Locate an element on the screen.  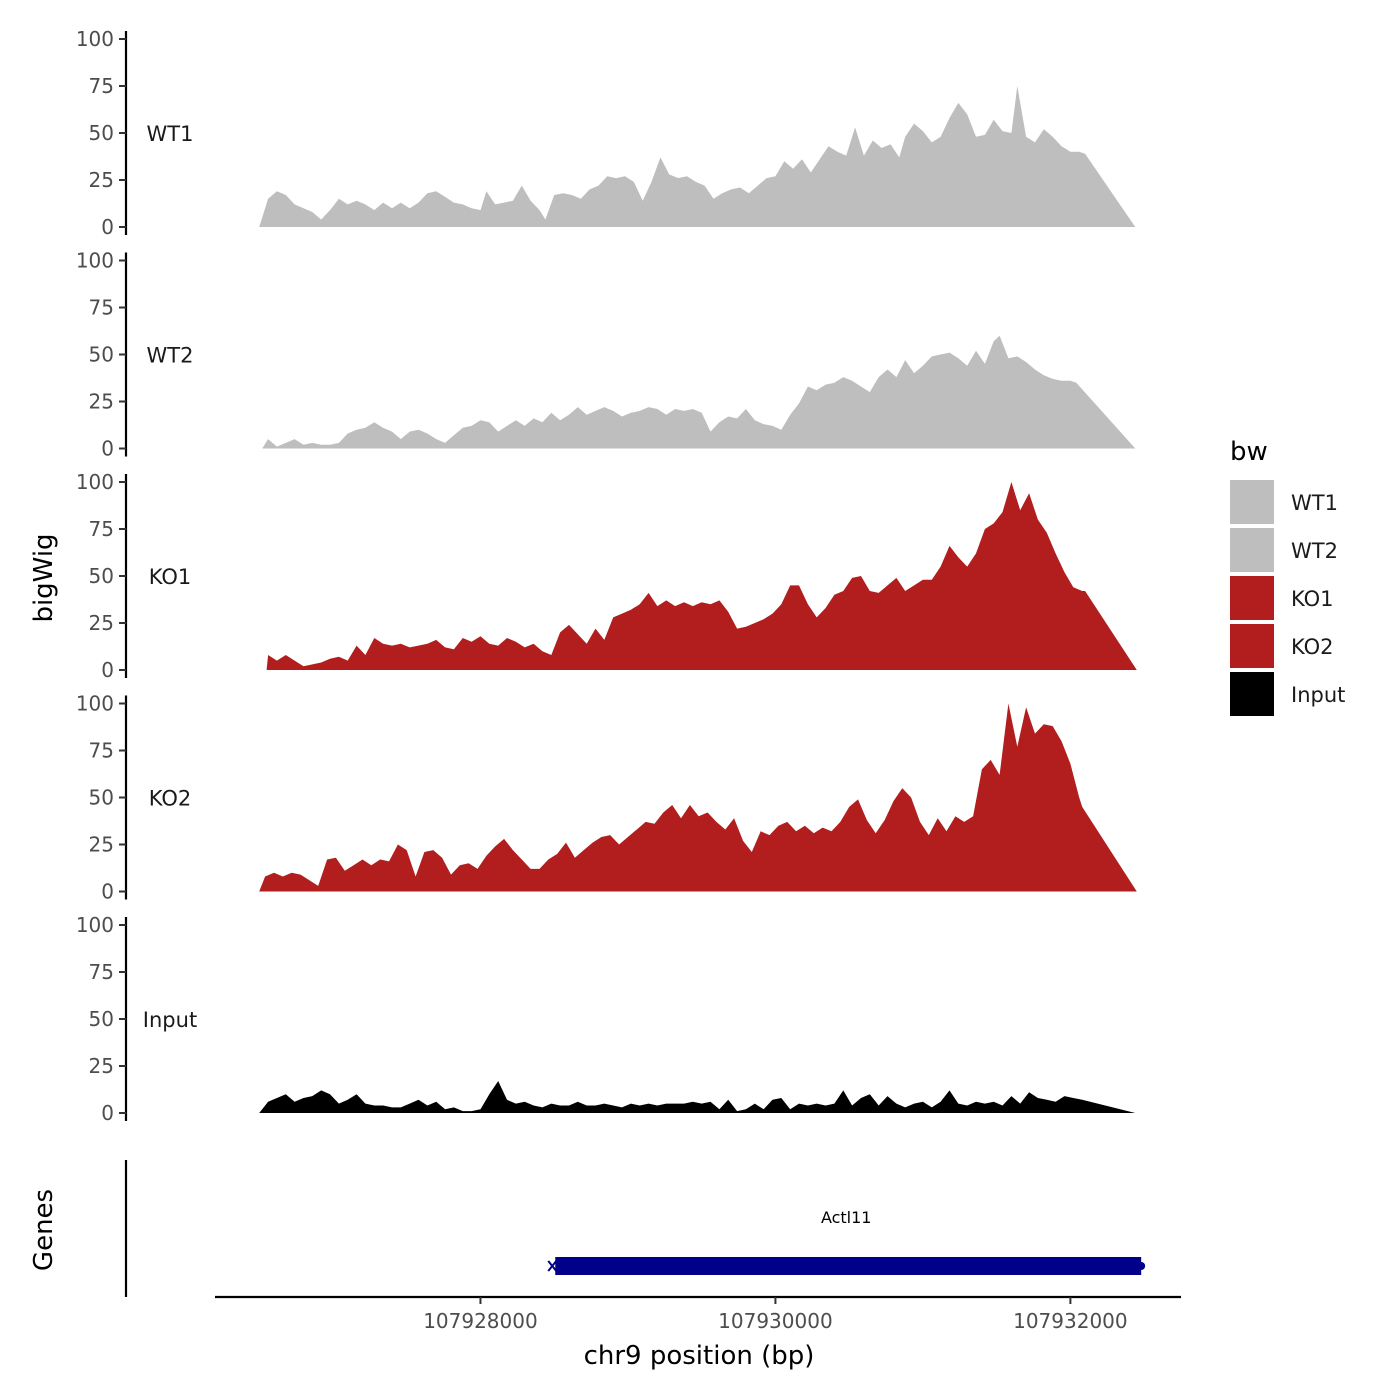
x-tick-label: 107930000 is located at coordinates (775, 1321).